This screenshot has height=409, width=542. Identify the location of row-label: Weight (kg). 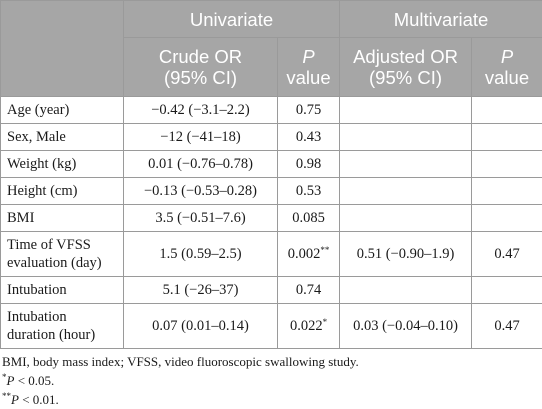
(62, 164).